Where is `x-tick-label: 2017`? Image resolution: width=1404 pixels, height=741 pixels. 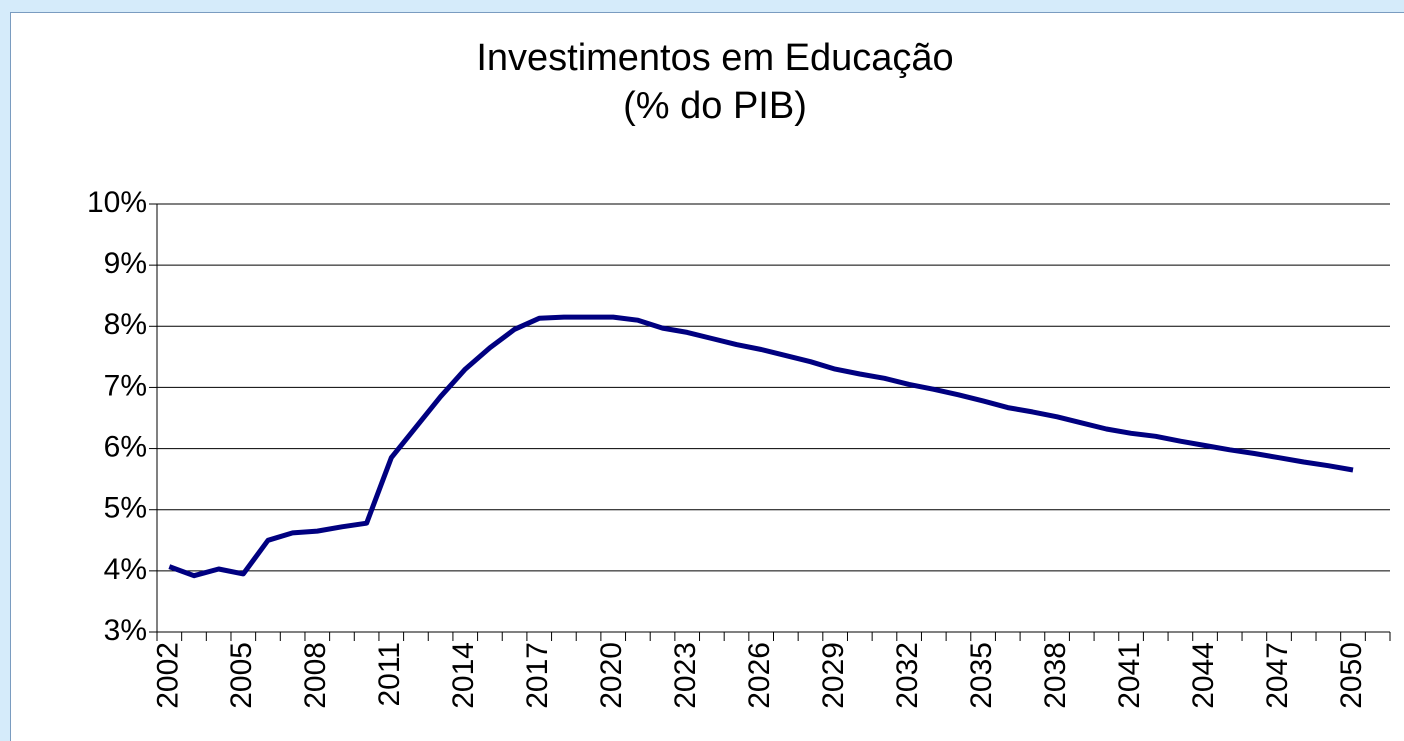 x-tick-label: 2017 is located at coordinates (537, 675).